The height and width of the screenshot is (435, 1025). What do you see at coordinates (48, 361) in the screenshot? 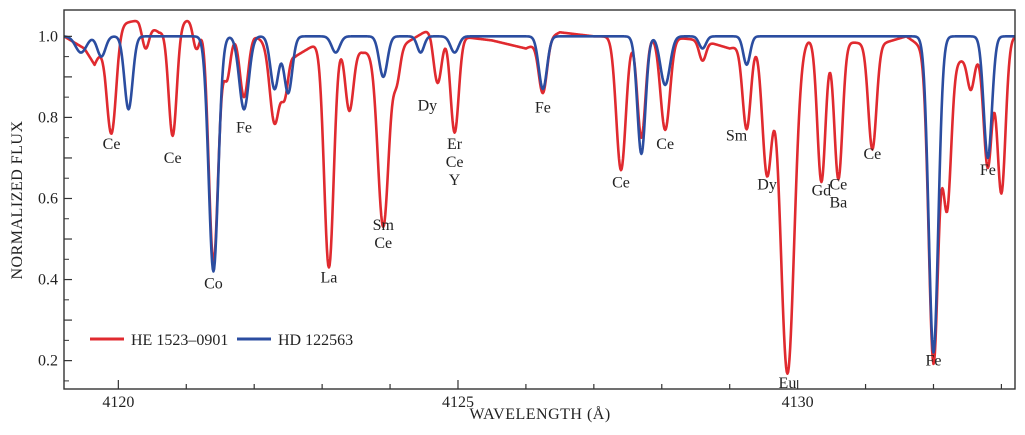
I see `y-tick-label: 0.2` at bounding box center [48, 361].